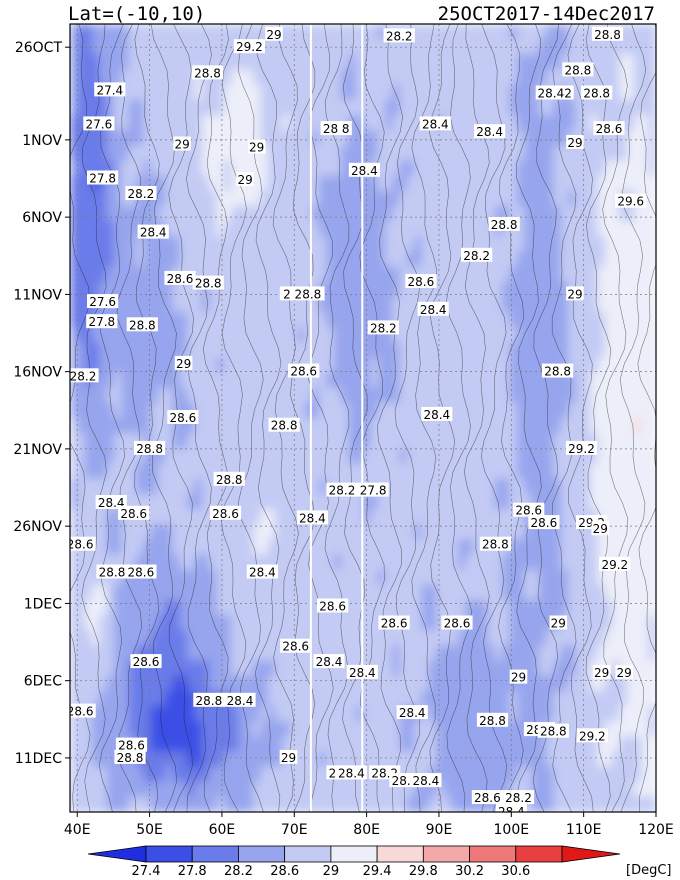 This screenshot has width=680, height=880. Describe the element at coordinates (43, 604) in the screenshot. I see `y-tick-label: 1DEC` at that location.